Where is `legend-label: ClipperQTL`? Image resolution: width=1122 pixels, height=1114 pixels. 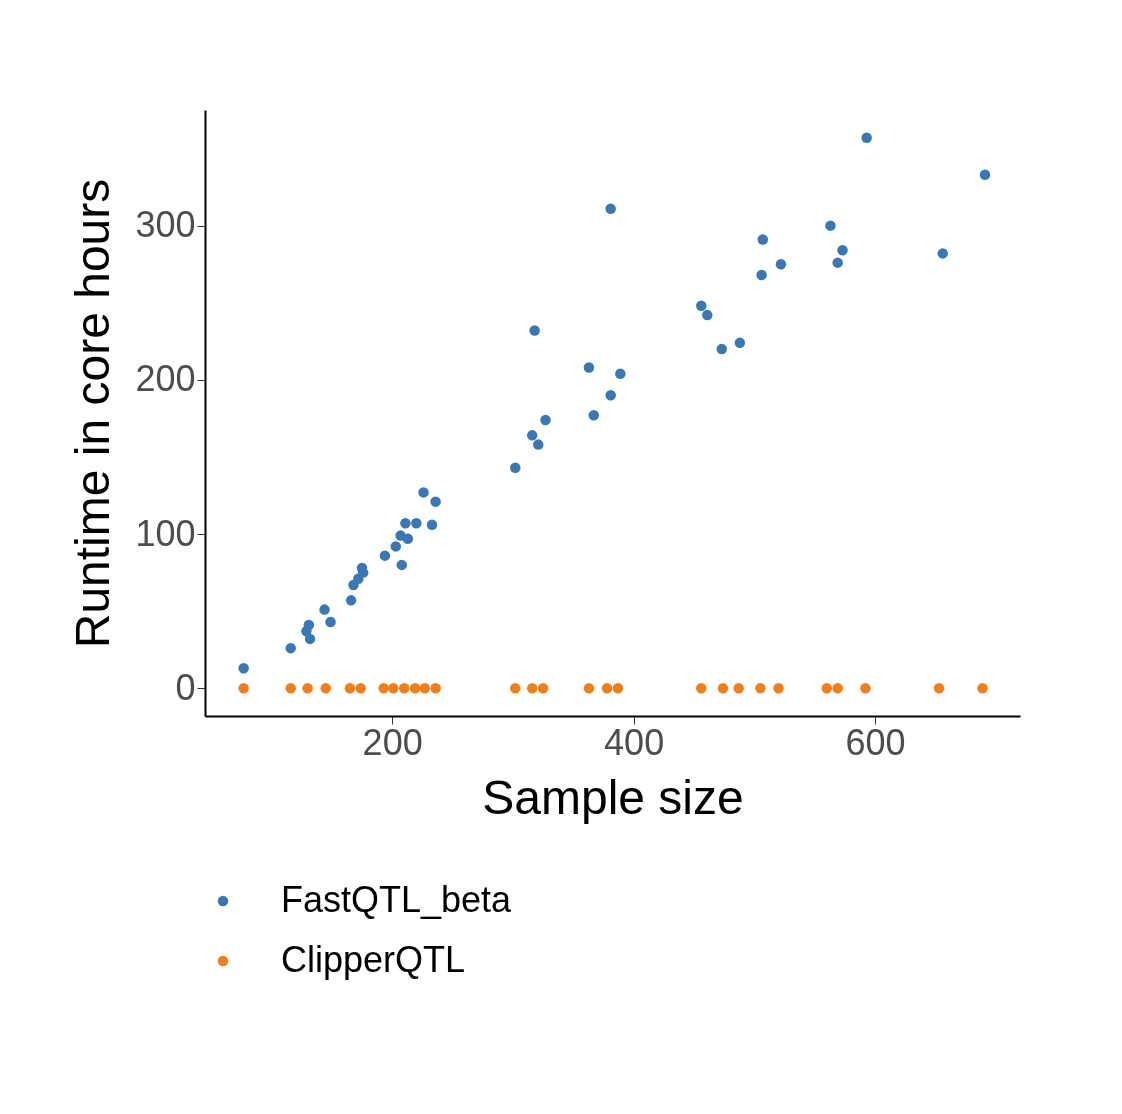 legend-label: ClipperQTL is located at coordinates (373, 959).